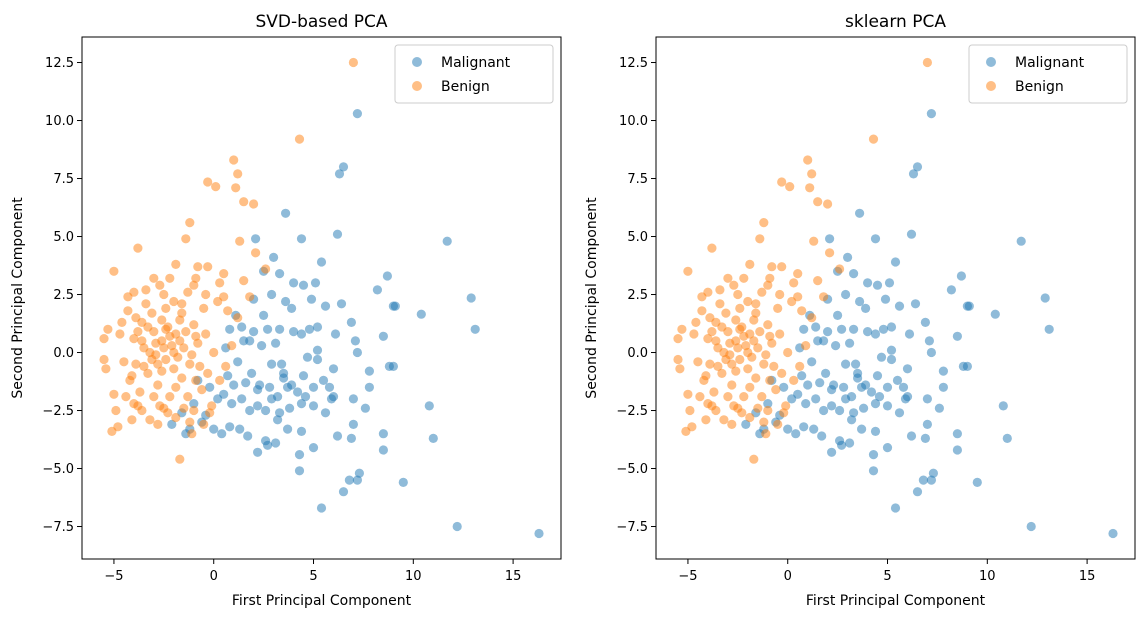  I want to click on y-tick-label: 12.5, so click(59, 63).